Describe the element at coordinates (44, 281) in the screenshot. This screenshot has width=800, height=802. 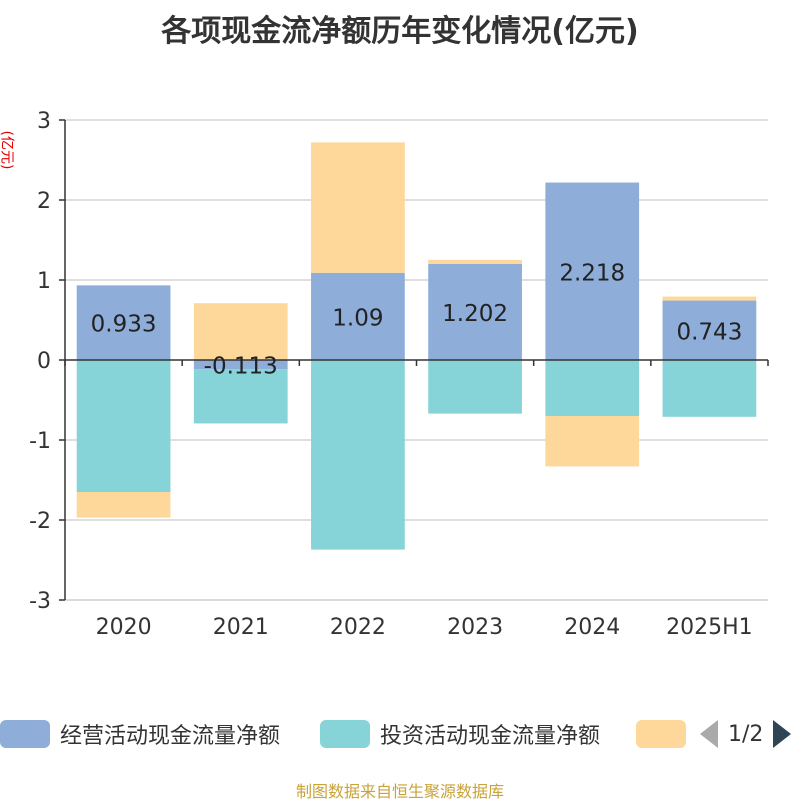
I see `y-tick-label: 1` at that location.